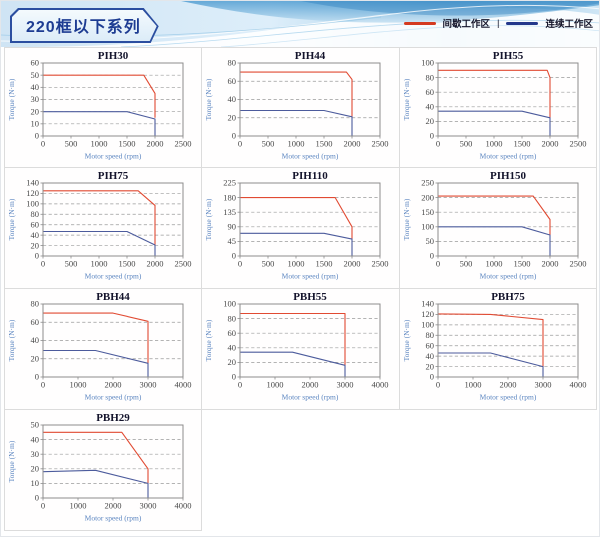 This screenshot has height=537, width=600. What do you see at coordinates (310, 176) in the screenshot?
I see `chart-title: PIH110` at bounding box center [310, 176].